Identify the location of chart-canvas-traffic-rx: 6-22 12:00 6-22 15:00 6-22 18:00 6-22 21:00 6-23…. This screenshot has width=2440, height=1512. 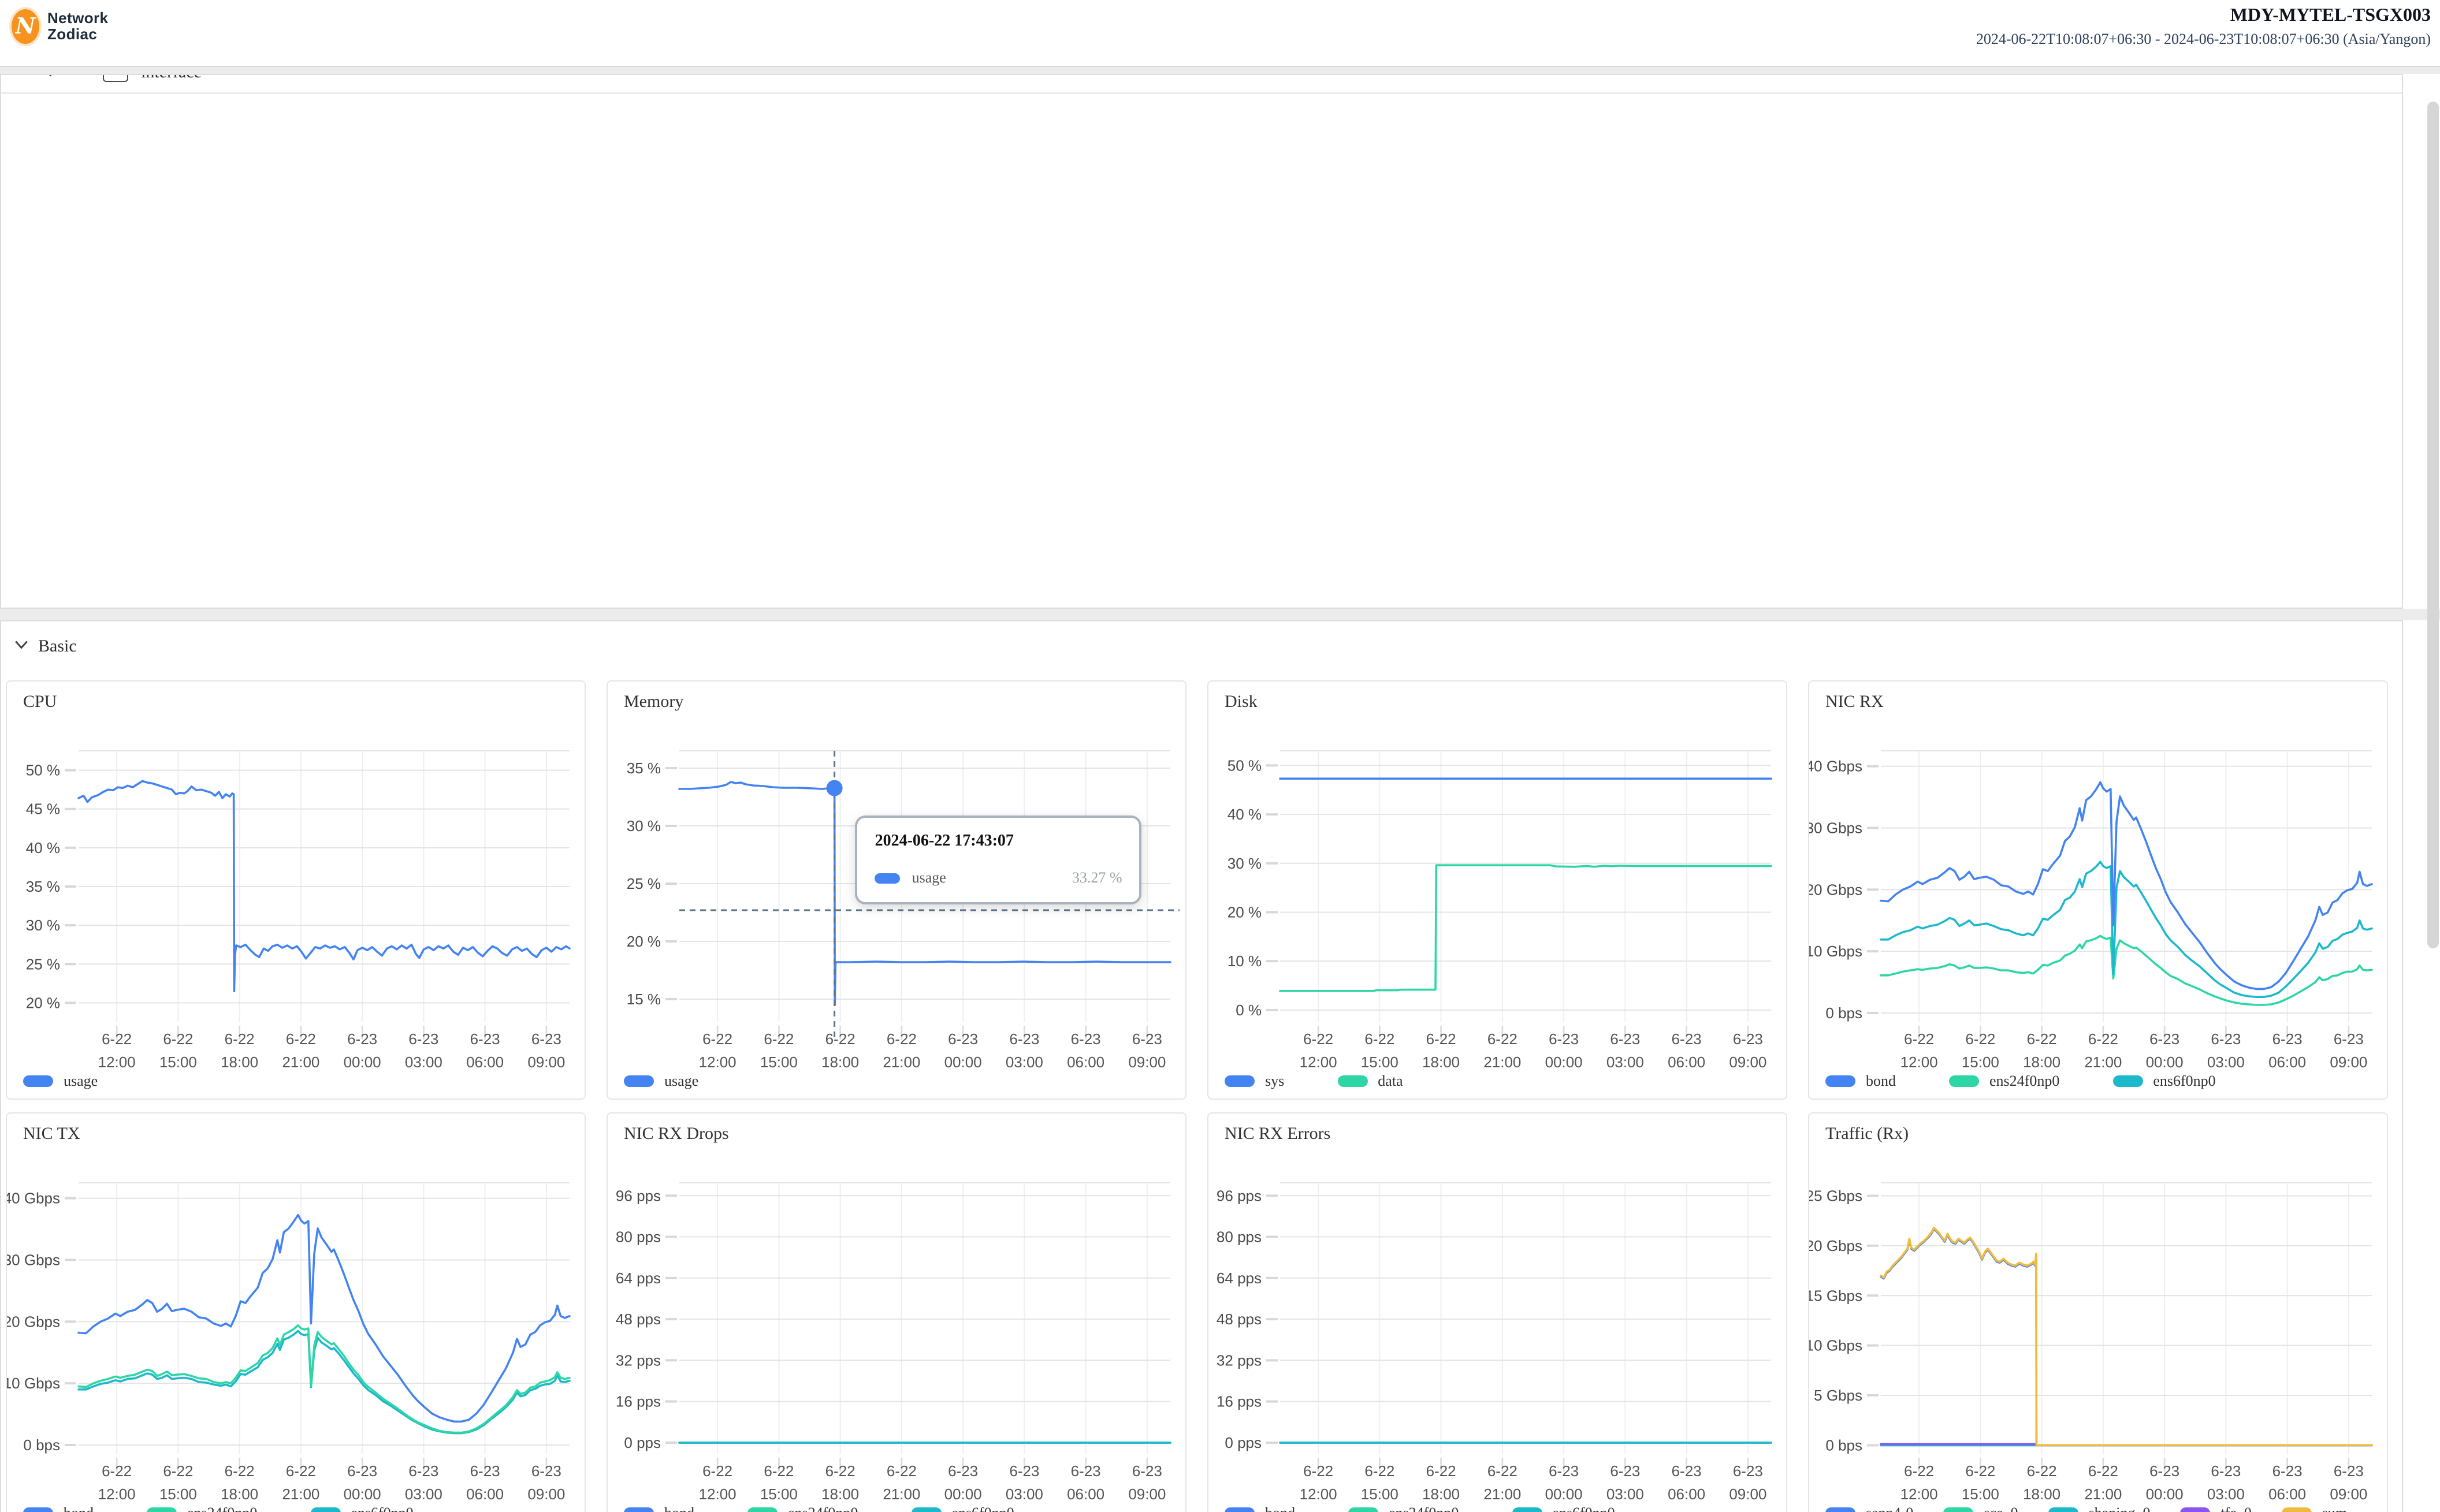
(2098, 1312).